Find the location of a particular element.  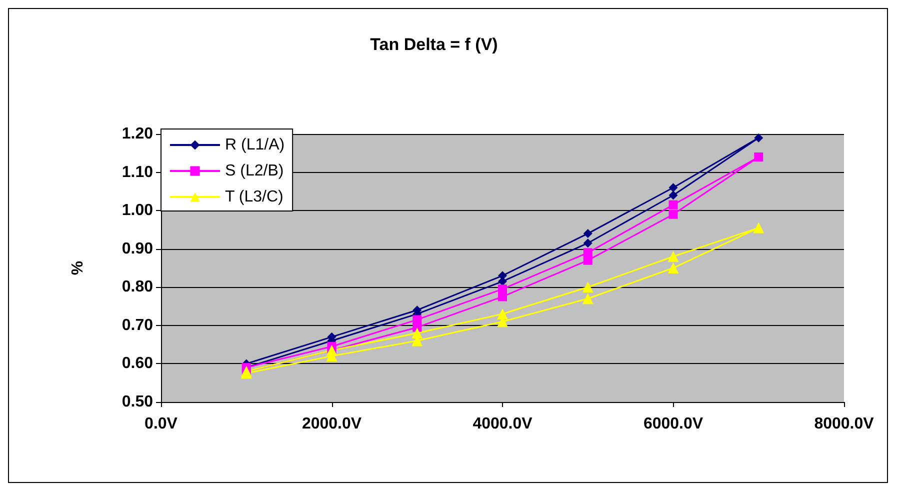

x-tick-label: 0.0V is located at coordinates (161, 424).